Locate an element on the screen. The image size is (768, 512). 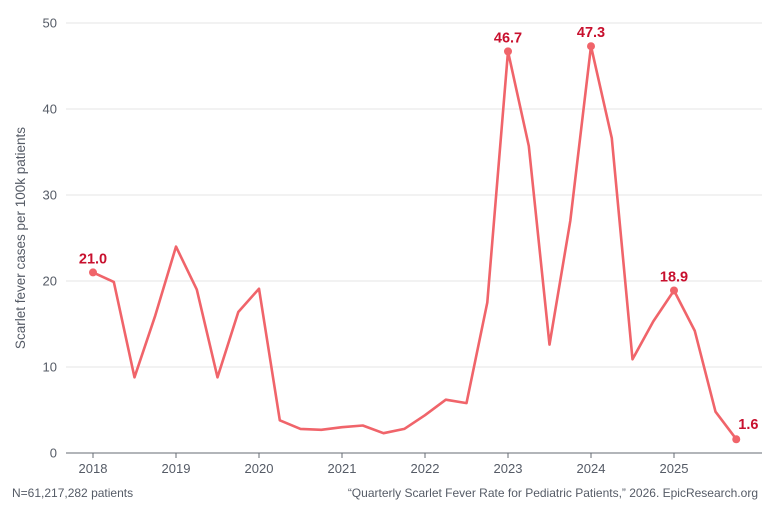
y-tick-label: 50 is located at coordinates (50, 23).